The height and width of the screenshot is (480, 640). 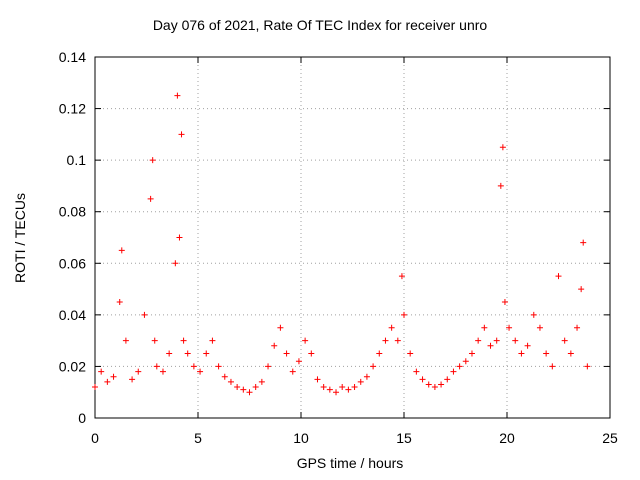 I want to click on y-tick-label: 0.1, so click(x=77, y=160).